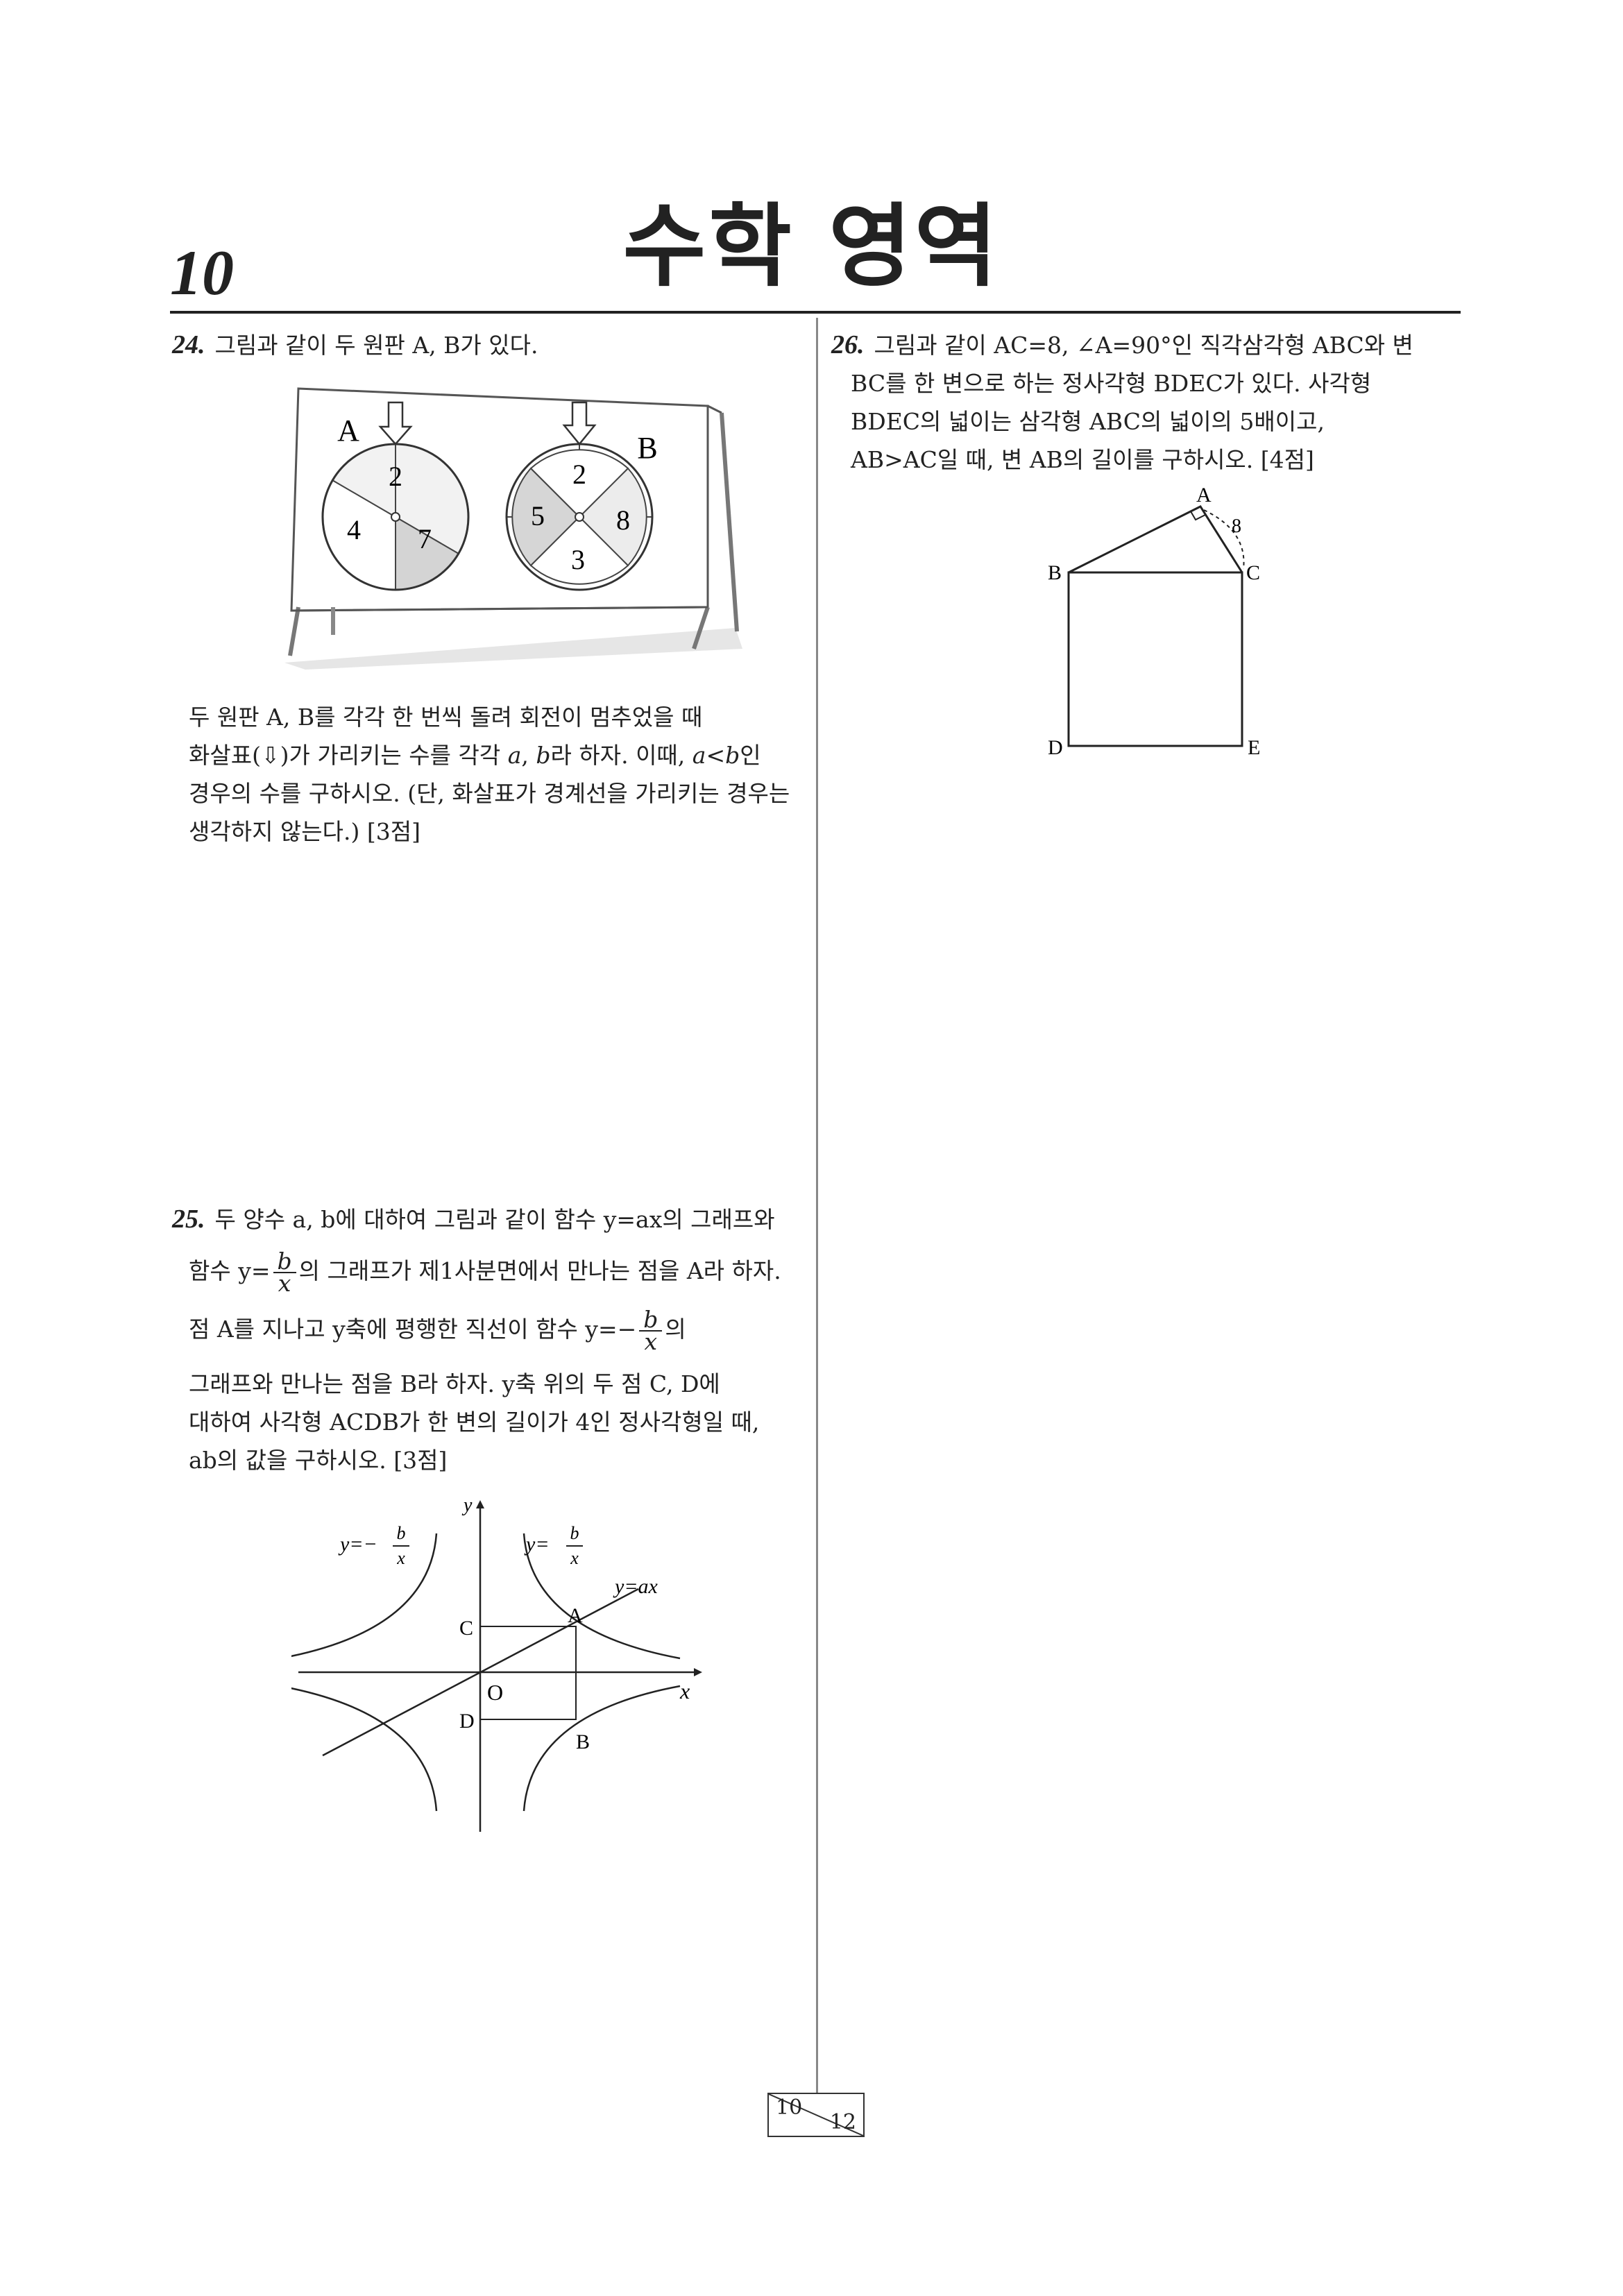 This screenshot has height=2296, width=1623. Describe the element at coordinates (539, 1270) in the screenshot. I see `q25-line2-b: 의 그래프가 제1사분면에서 만나는 점을 A라 하자.` at that location.